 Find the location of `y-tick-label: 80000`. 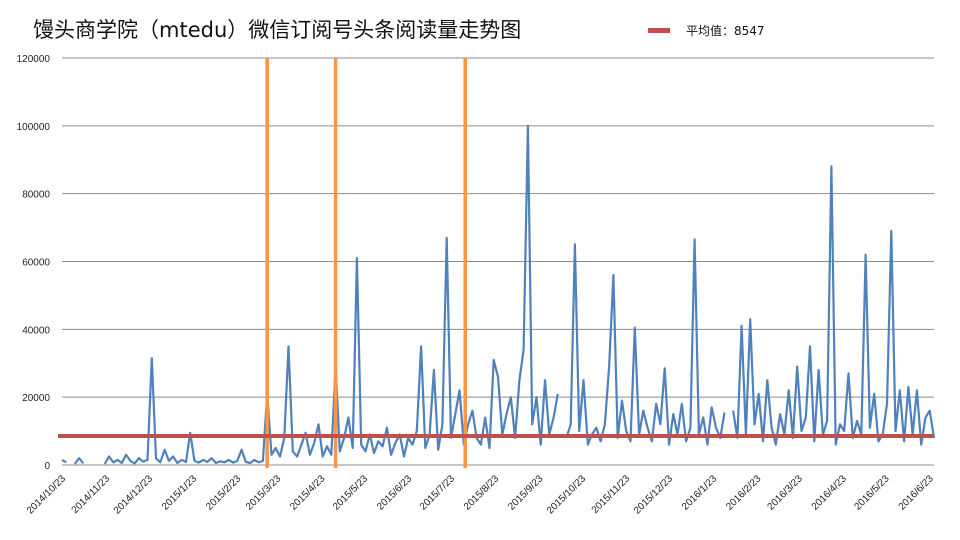

y-tick-label: 80000 is located at coordinates (36, 195).